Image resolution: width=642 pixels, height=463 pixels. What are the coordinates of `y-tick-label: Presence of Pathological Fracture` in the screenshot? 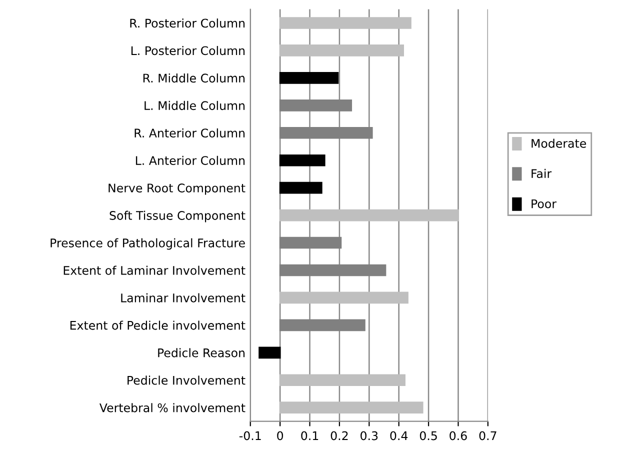 It's located at (147, 244).